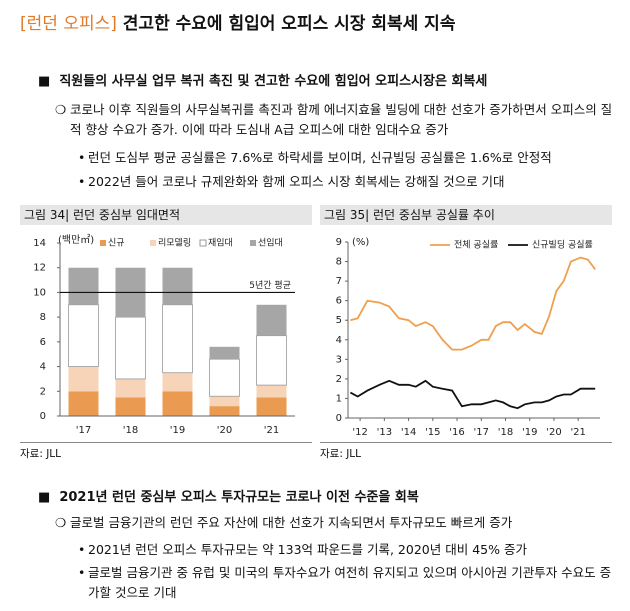 The image size is (630, 611). I want to click on header-tag: [런던 오피스], so click(68, 24).